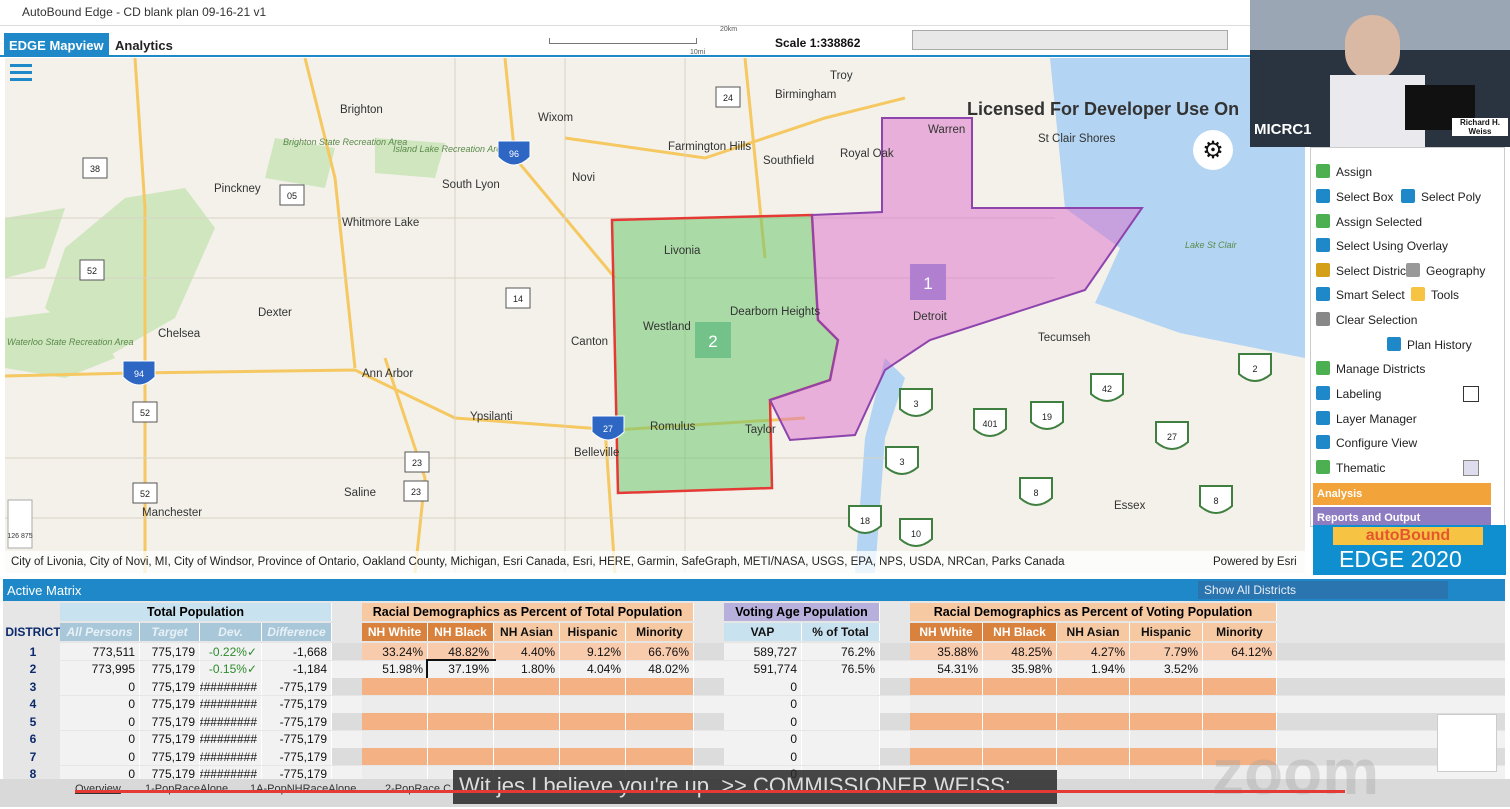  What do you see at coordinates (187, 789) in the screenshot?
I see `sheet-tab: 1-PopRaceAlone` at bounding box center [187, 789].